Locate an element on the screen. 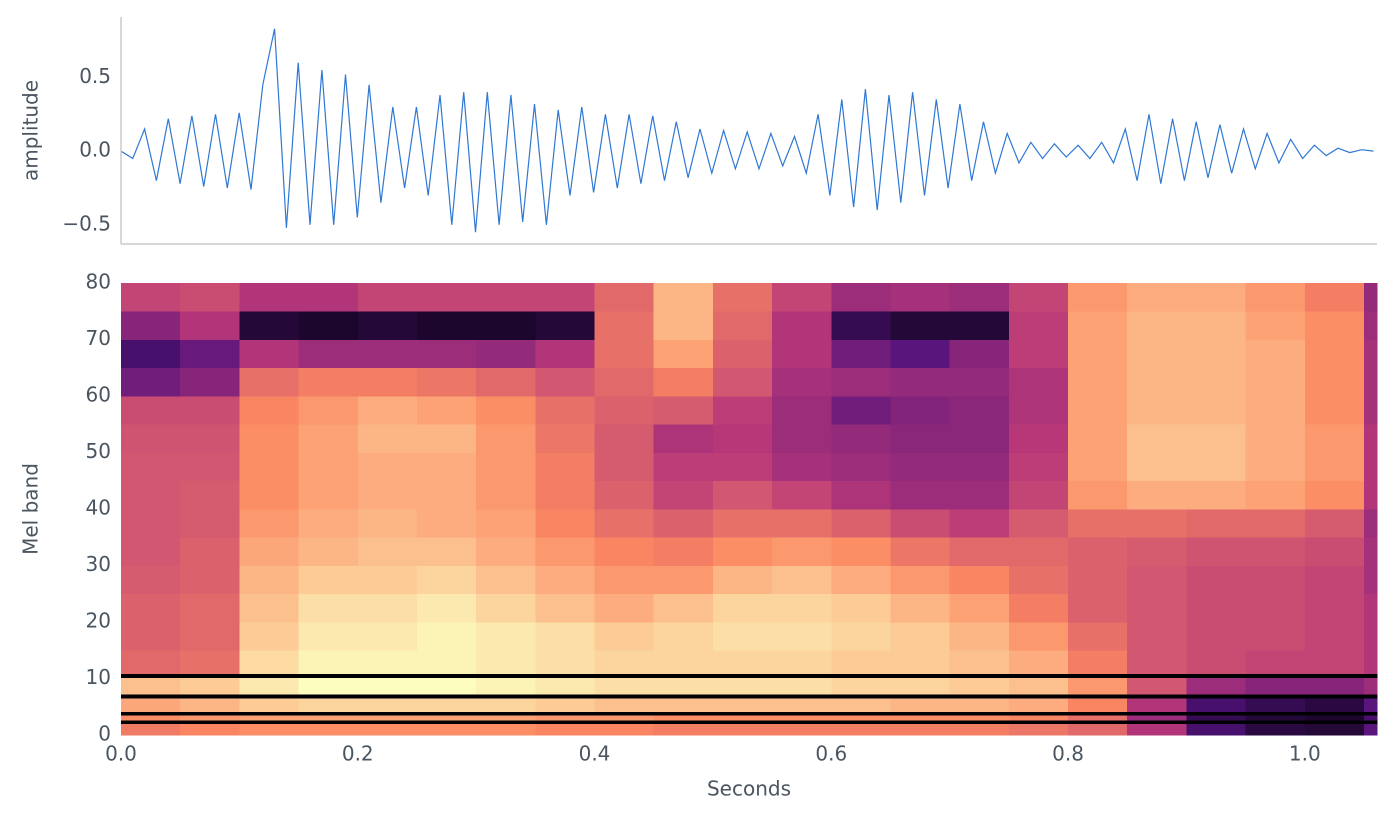 Image resolution: width=1397 pixels, height=823 pixels. y-tick-label: 50 is located at coordinates (98, 451).